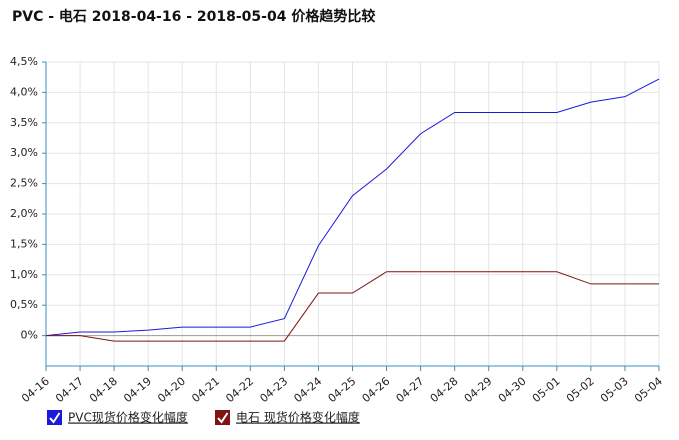 This screenshot has width=679, height=440. Describe the element at coordinates (24, 61) in the screenshot. I see `y-tick-label: 4,5%` at that location.